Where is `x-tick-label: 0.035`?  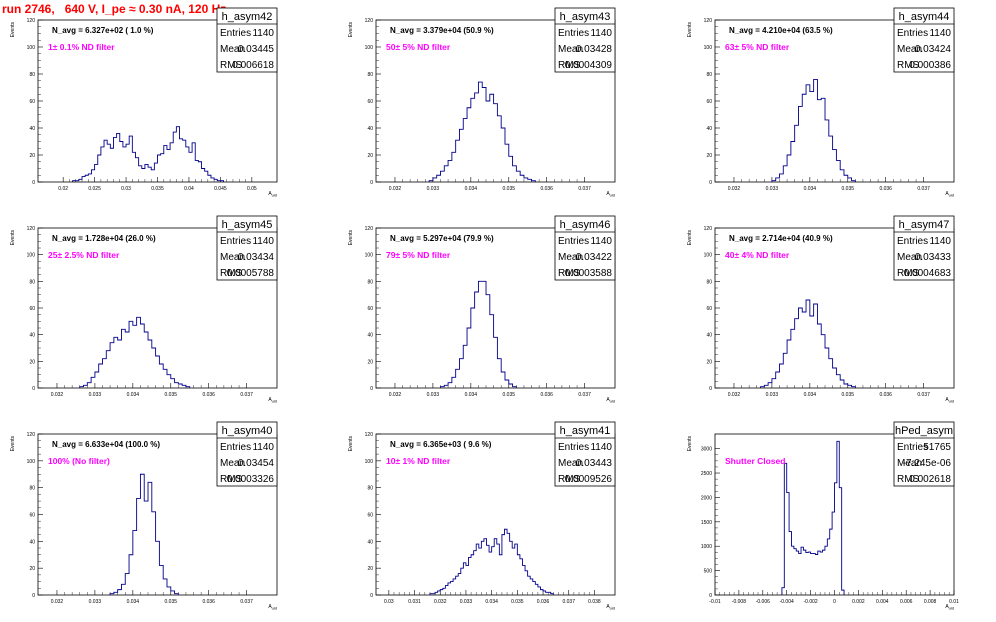 x-tick-label: 0.035 is located at coordinates (509, 189).